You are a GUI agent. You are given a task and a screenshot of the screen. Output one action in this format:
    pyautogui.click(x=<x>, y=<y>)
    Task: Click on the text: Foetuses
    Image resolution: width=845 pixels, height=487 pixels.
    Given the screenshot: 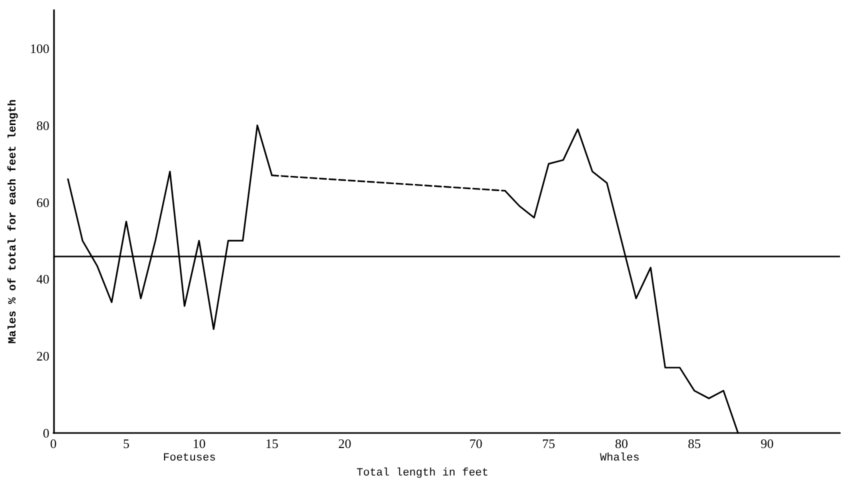 What is the action you would take?
    pyautogui.click(x=189, y=458)
    